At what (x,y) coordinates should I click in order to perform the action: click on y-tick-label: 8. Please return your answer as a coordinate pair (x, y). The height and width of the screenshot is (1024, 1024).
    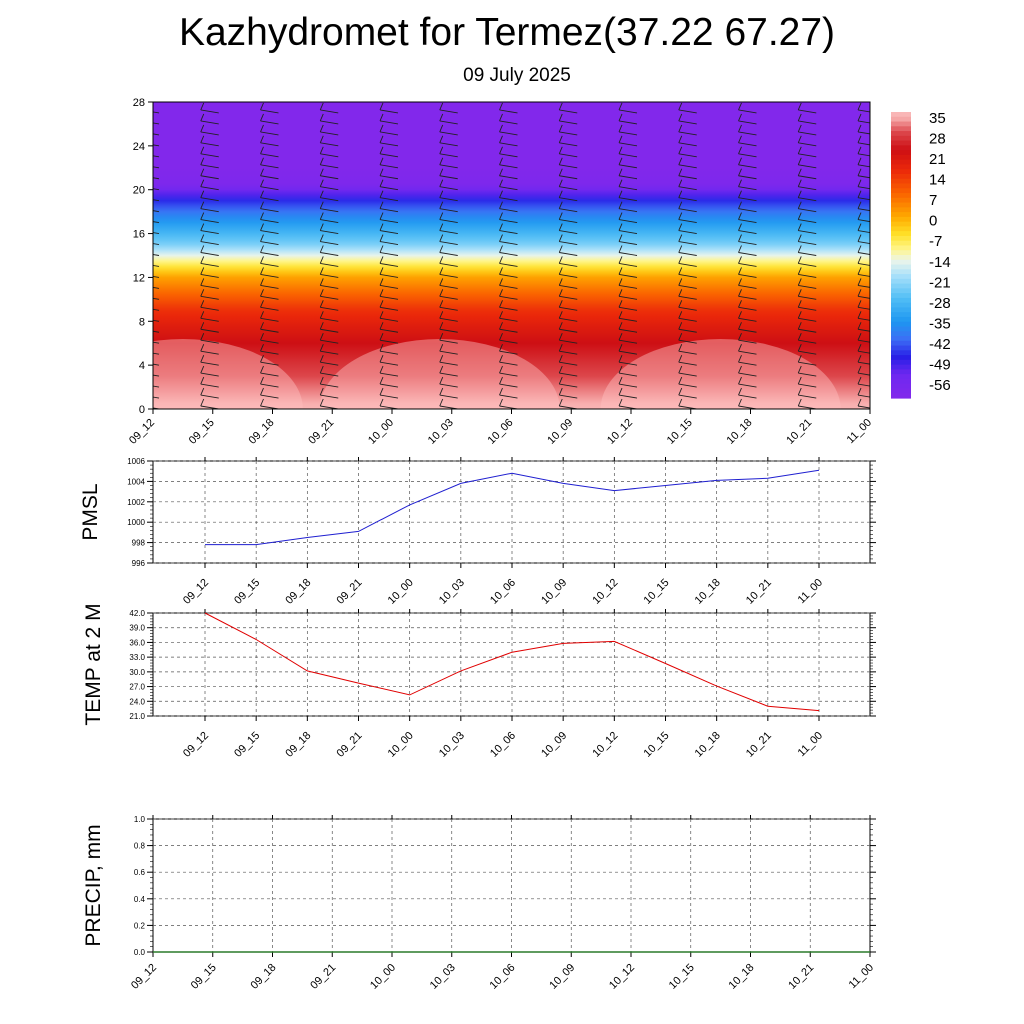
    Looking at the image, I should click on (142, 322).